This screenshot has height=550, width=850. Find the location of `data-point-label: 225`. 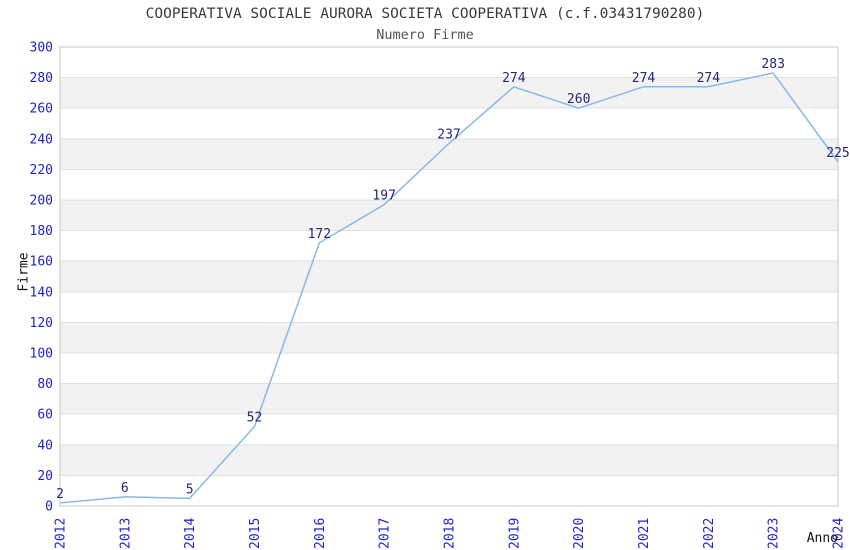

data-point-label: 225 is located at coordinates (837, 153).